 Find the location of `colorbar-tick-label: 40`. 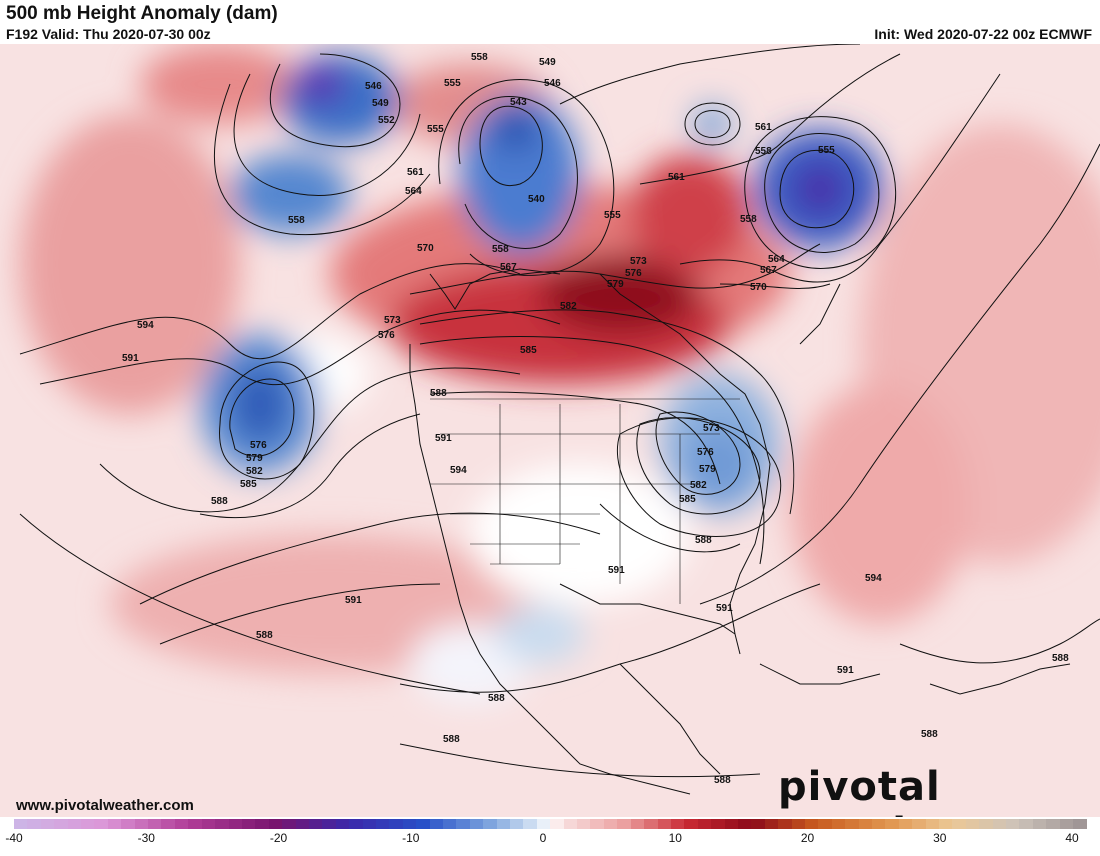

colorbar-tick-label: 40 is located at coordinates (1072, 838).